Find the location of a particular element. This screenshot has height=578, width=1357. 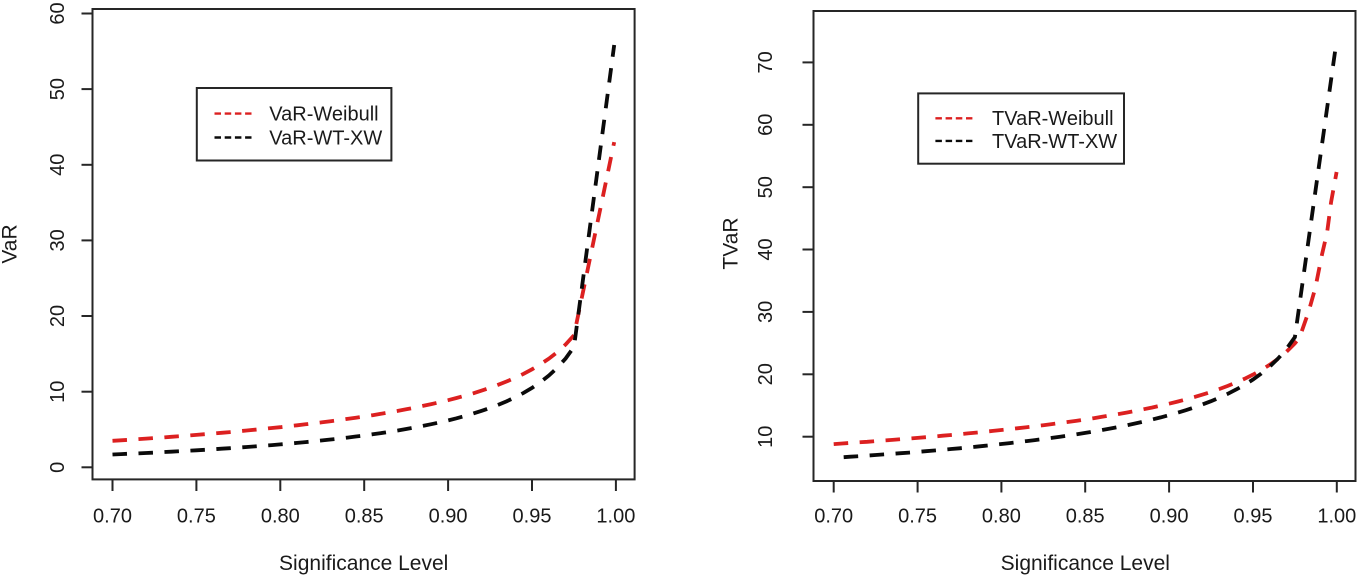

svg-text: 0 is located at coordinates (58, 467).